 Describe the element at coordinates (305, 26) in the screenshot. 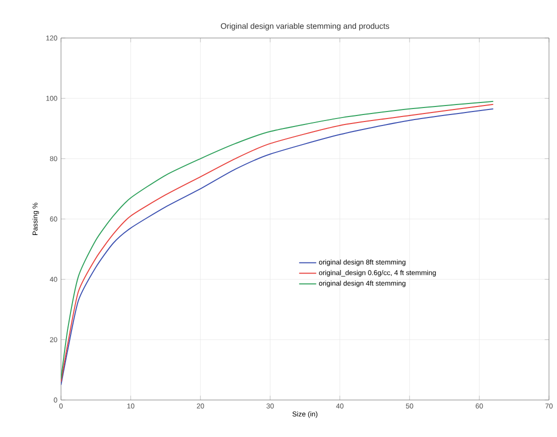

I see `chart-title: Original design variable stemming and products` at that location.